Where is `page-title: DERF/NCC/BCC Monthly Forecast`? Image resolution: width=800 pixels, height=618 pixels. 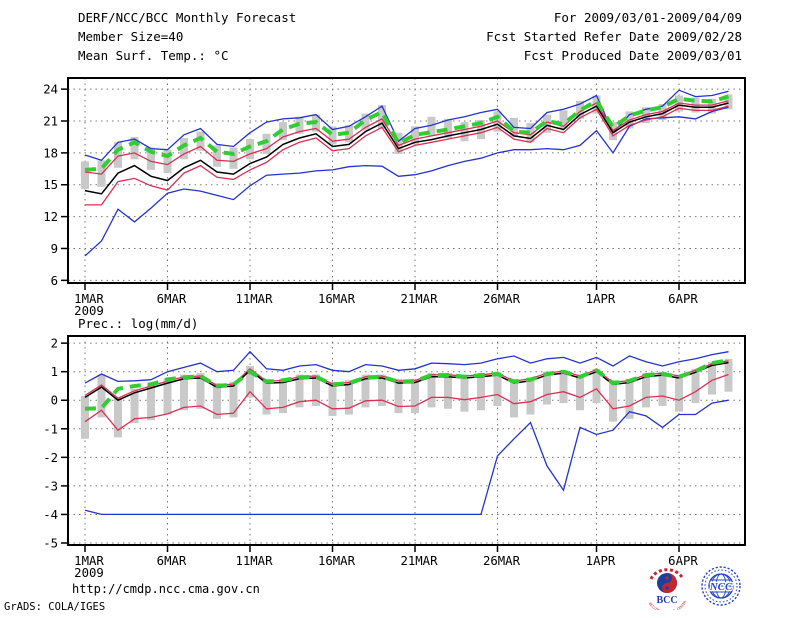
page-title: DERF/NCC/BCC Monthly Forecast is located at coordinates (187, 17).